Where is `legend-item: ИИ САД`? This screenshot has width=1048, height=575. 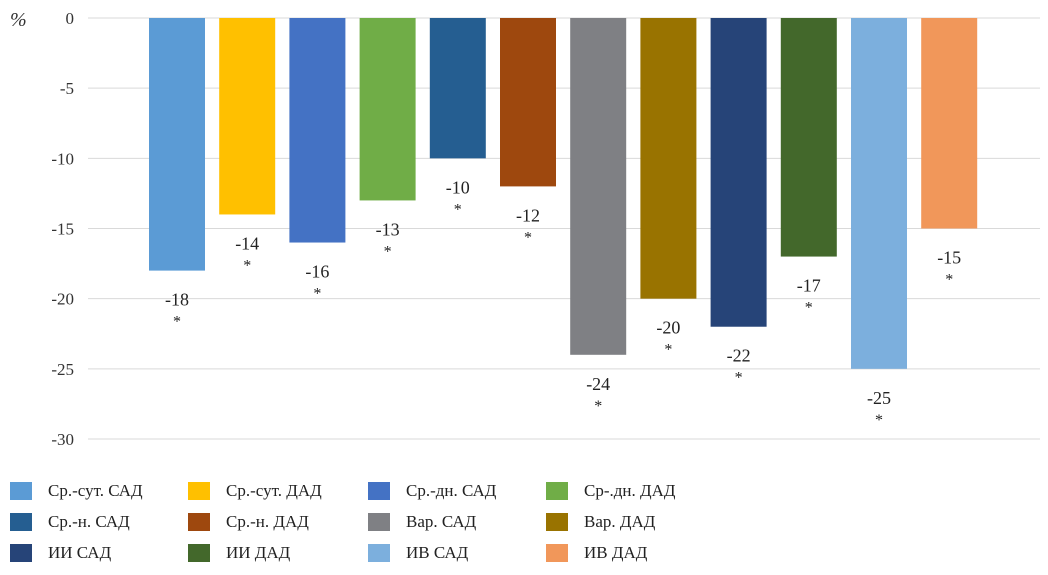 legend-item: ИИ САД is located at coordinates (60, 553).